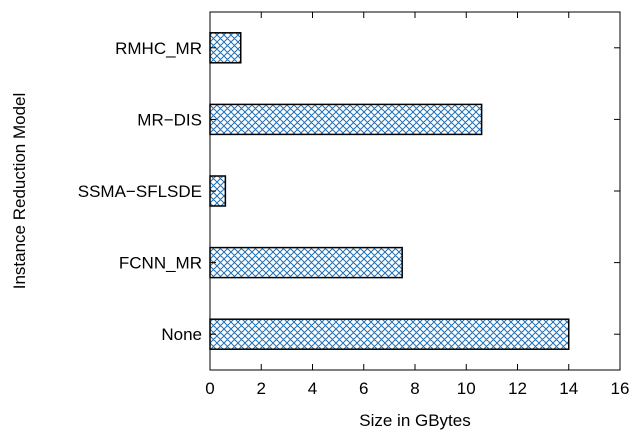  What do you see at coordinates (414, 388) in the screenshot?
I see `x-tick-label: 8` at bounding box center [414, 388].